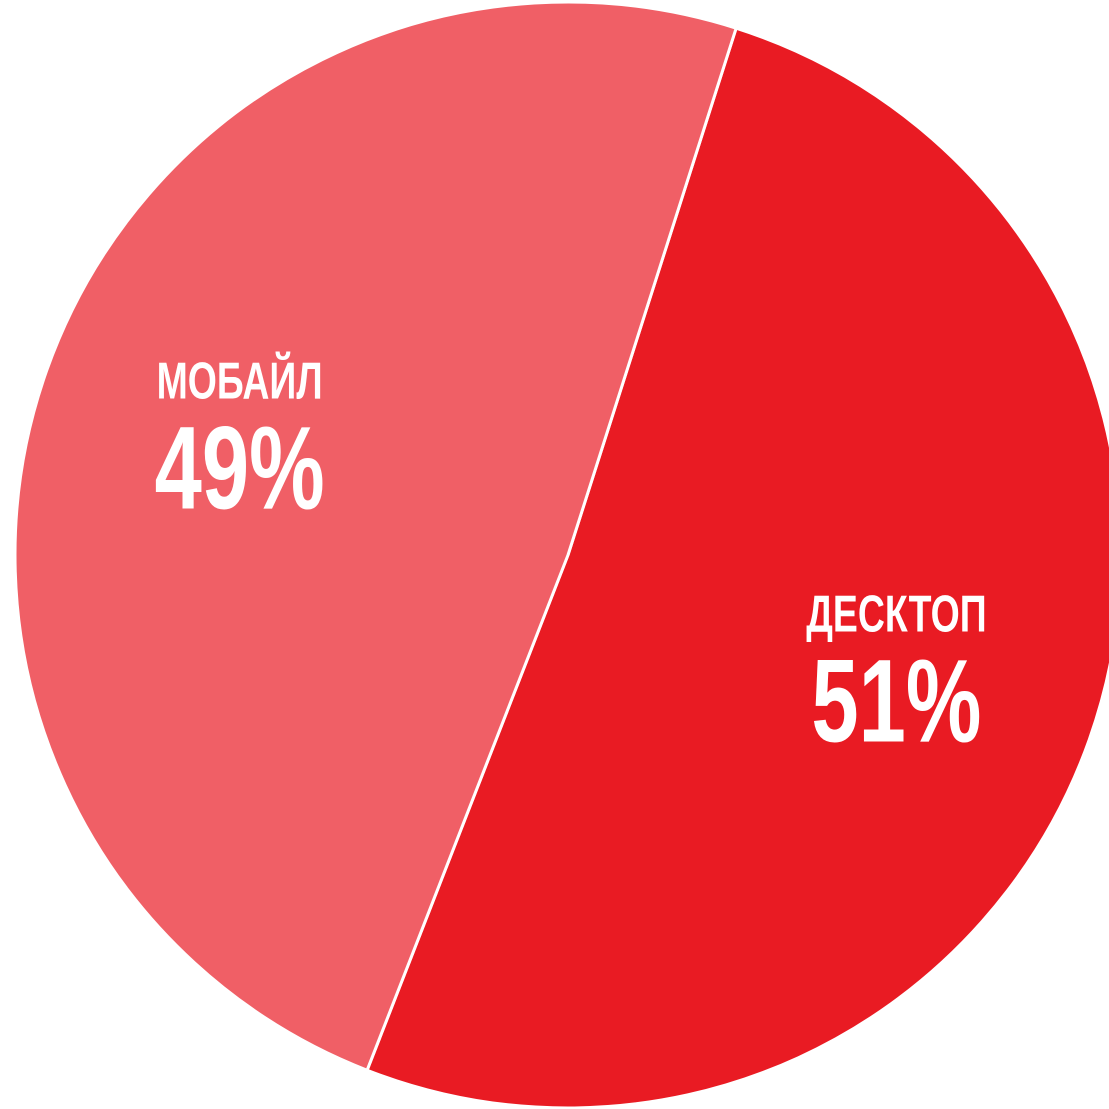  Describe the element at coordinates (240, 468) in the screenshot. I see `slice-value: 49%` at that location.